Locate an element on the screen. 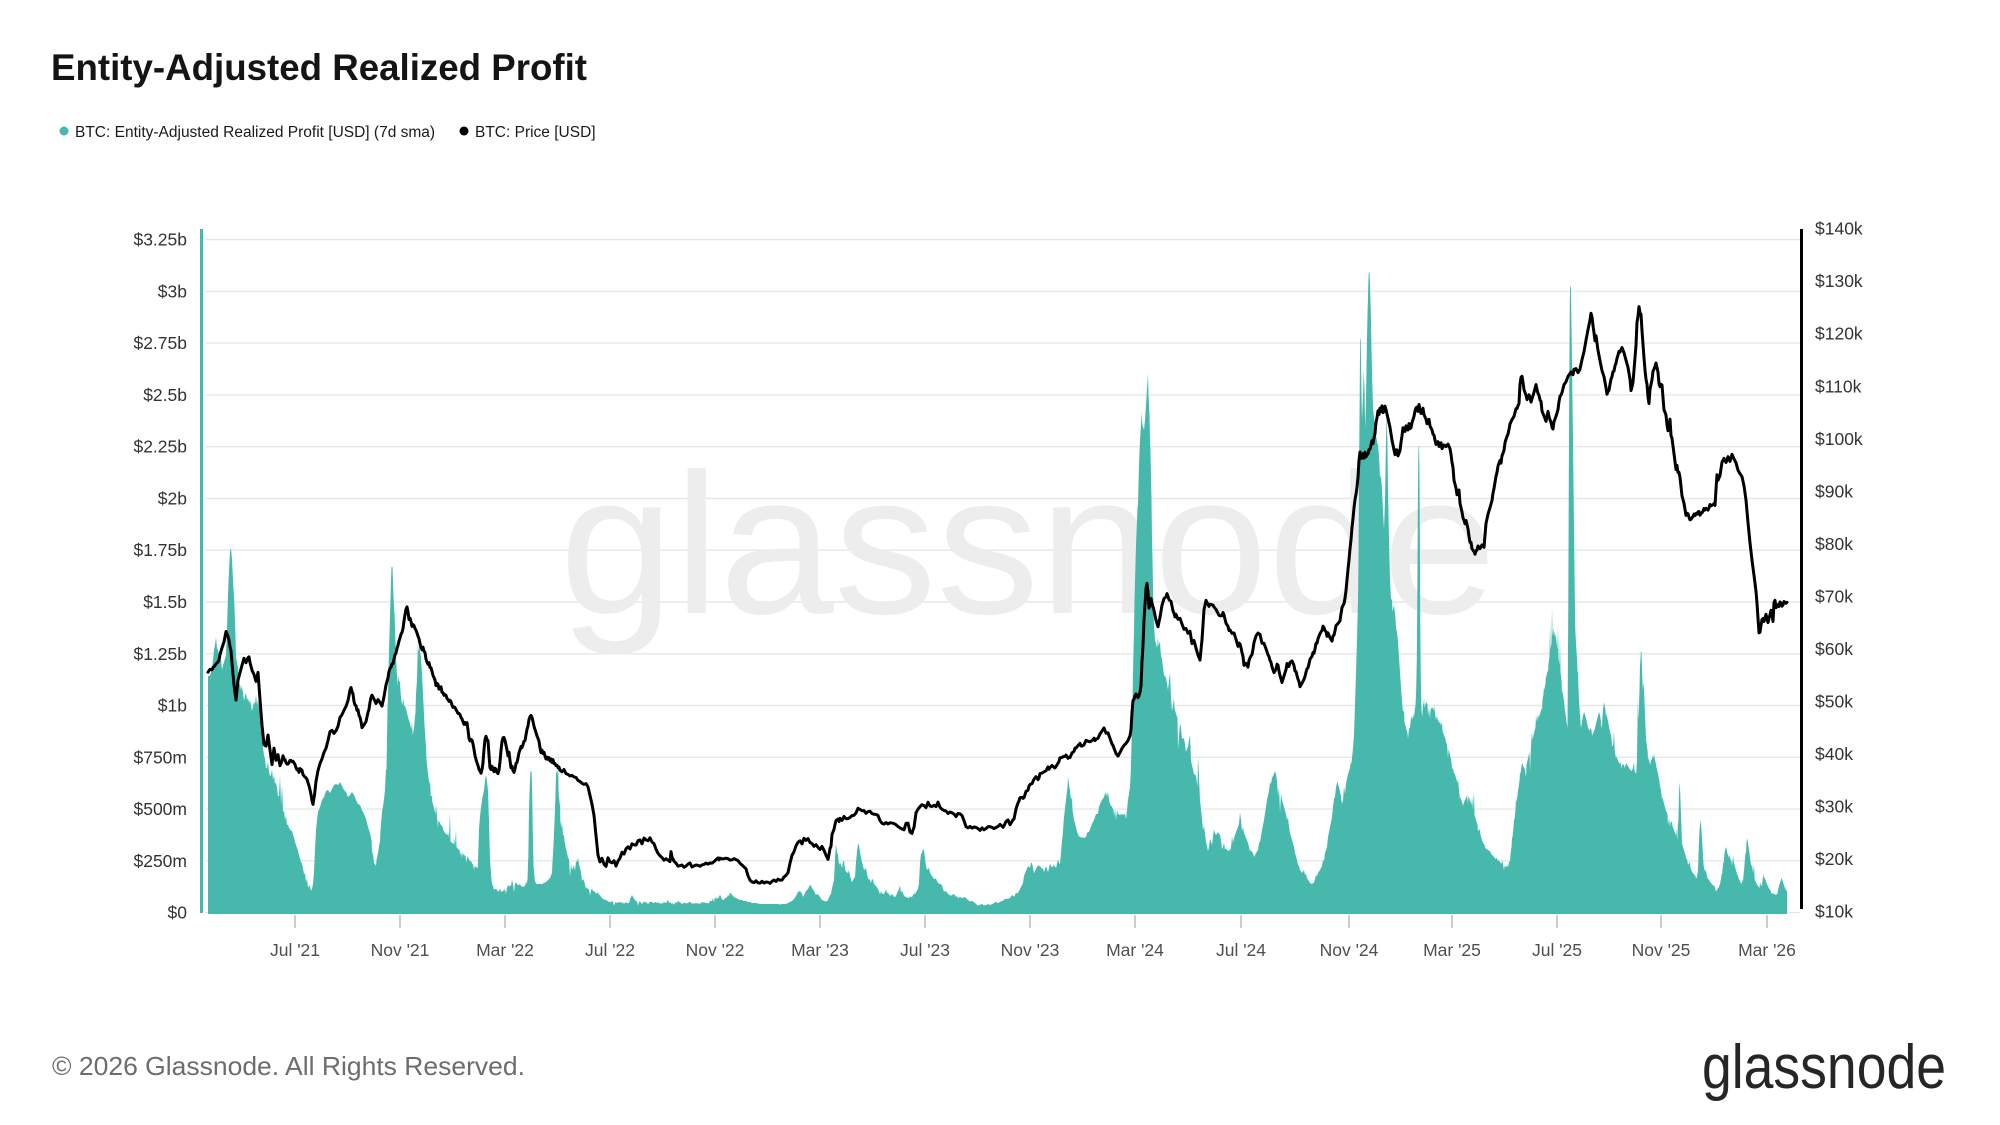 The image size is (2000, 1125). svg-text: Jul '21 is located at coordinates (295, 950).